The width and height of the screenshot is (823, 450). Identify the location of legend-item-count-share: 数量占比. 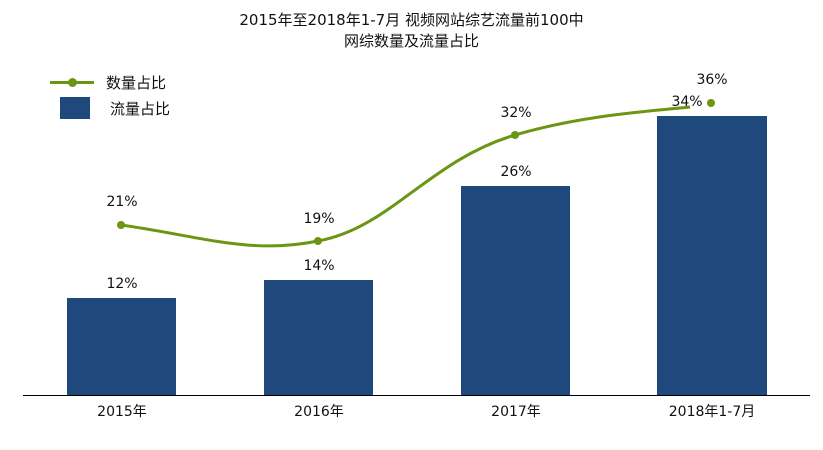
(108, 82).